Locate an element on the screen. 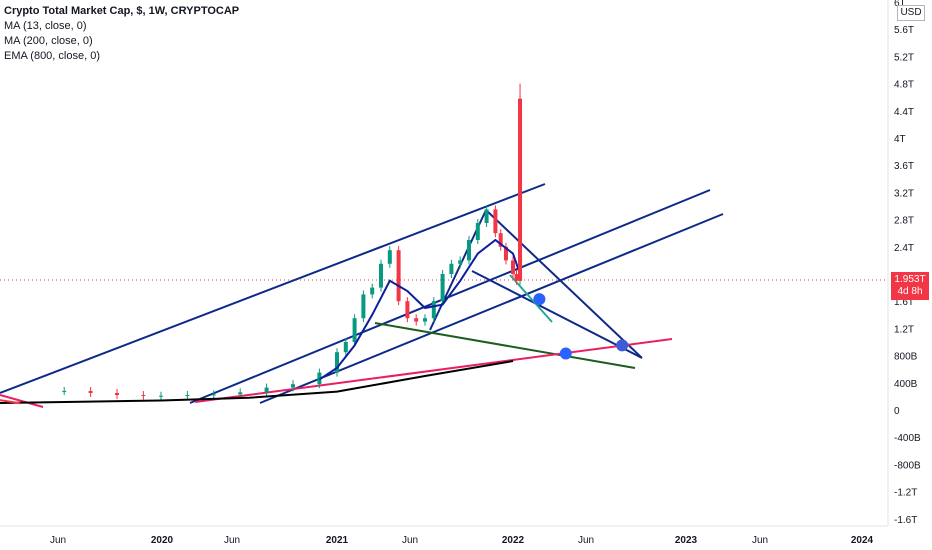 The image size is (932, 550). last-price-value: 1.953T is located at coordinates (910, 279).